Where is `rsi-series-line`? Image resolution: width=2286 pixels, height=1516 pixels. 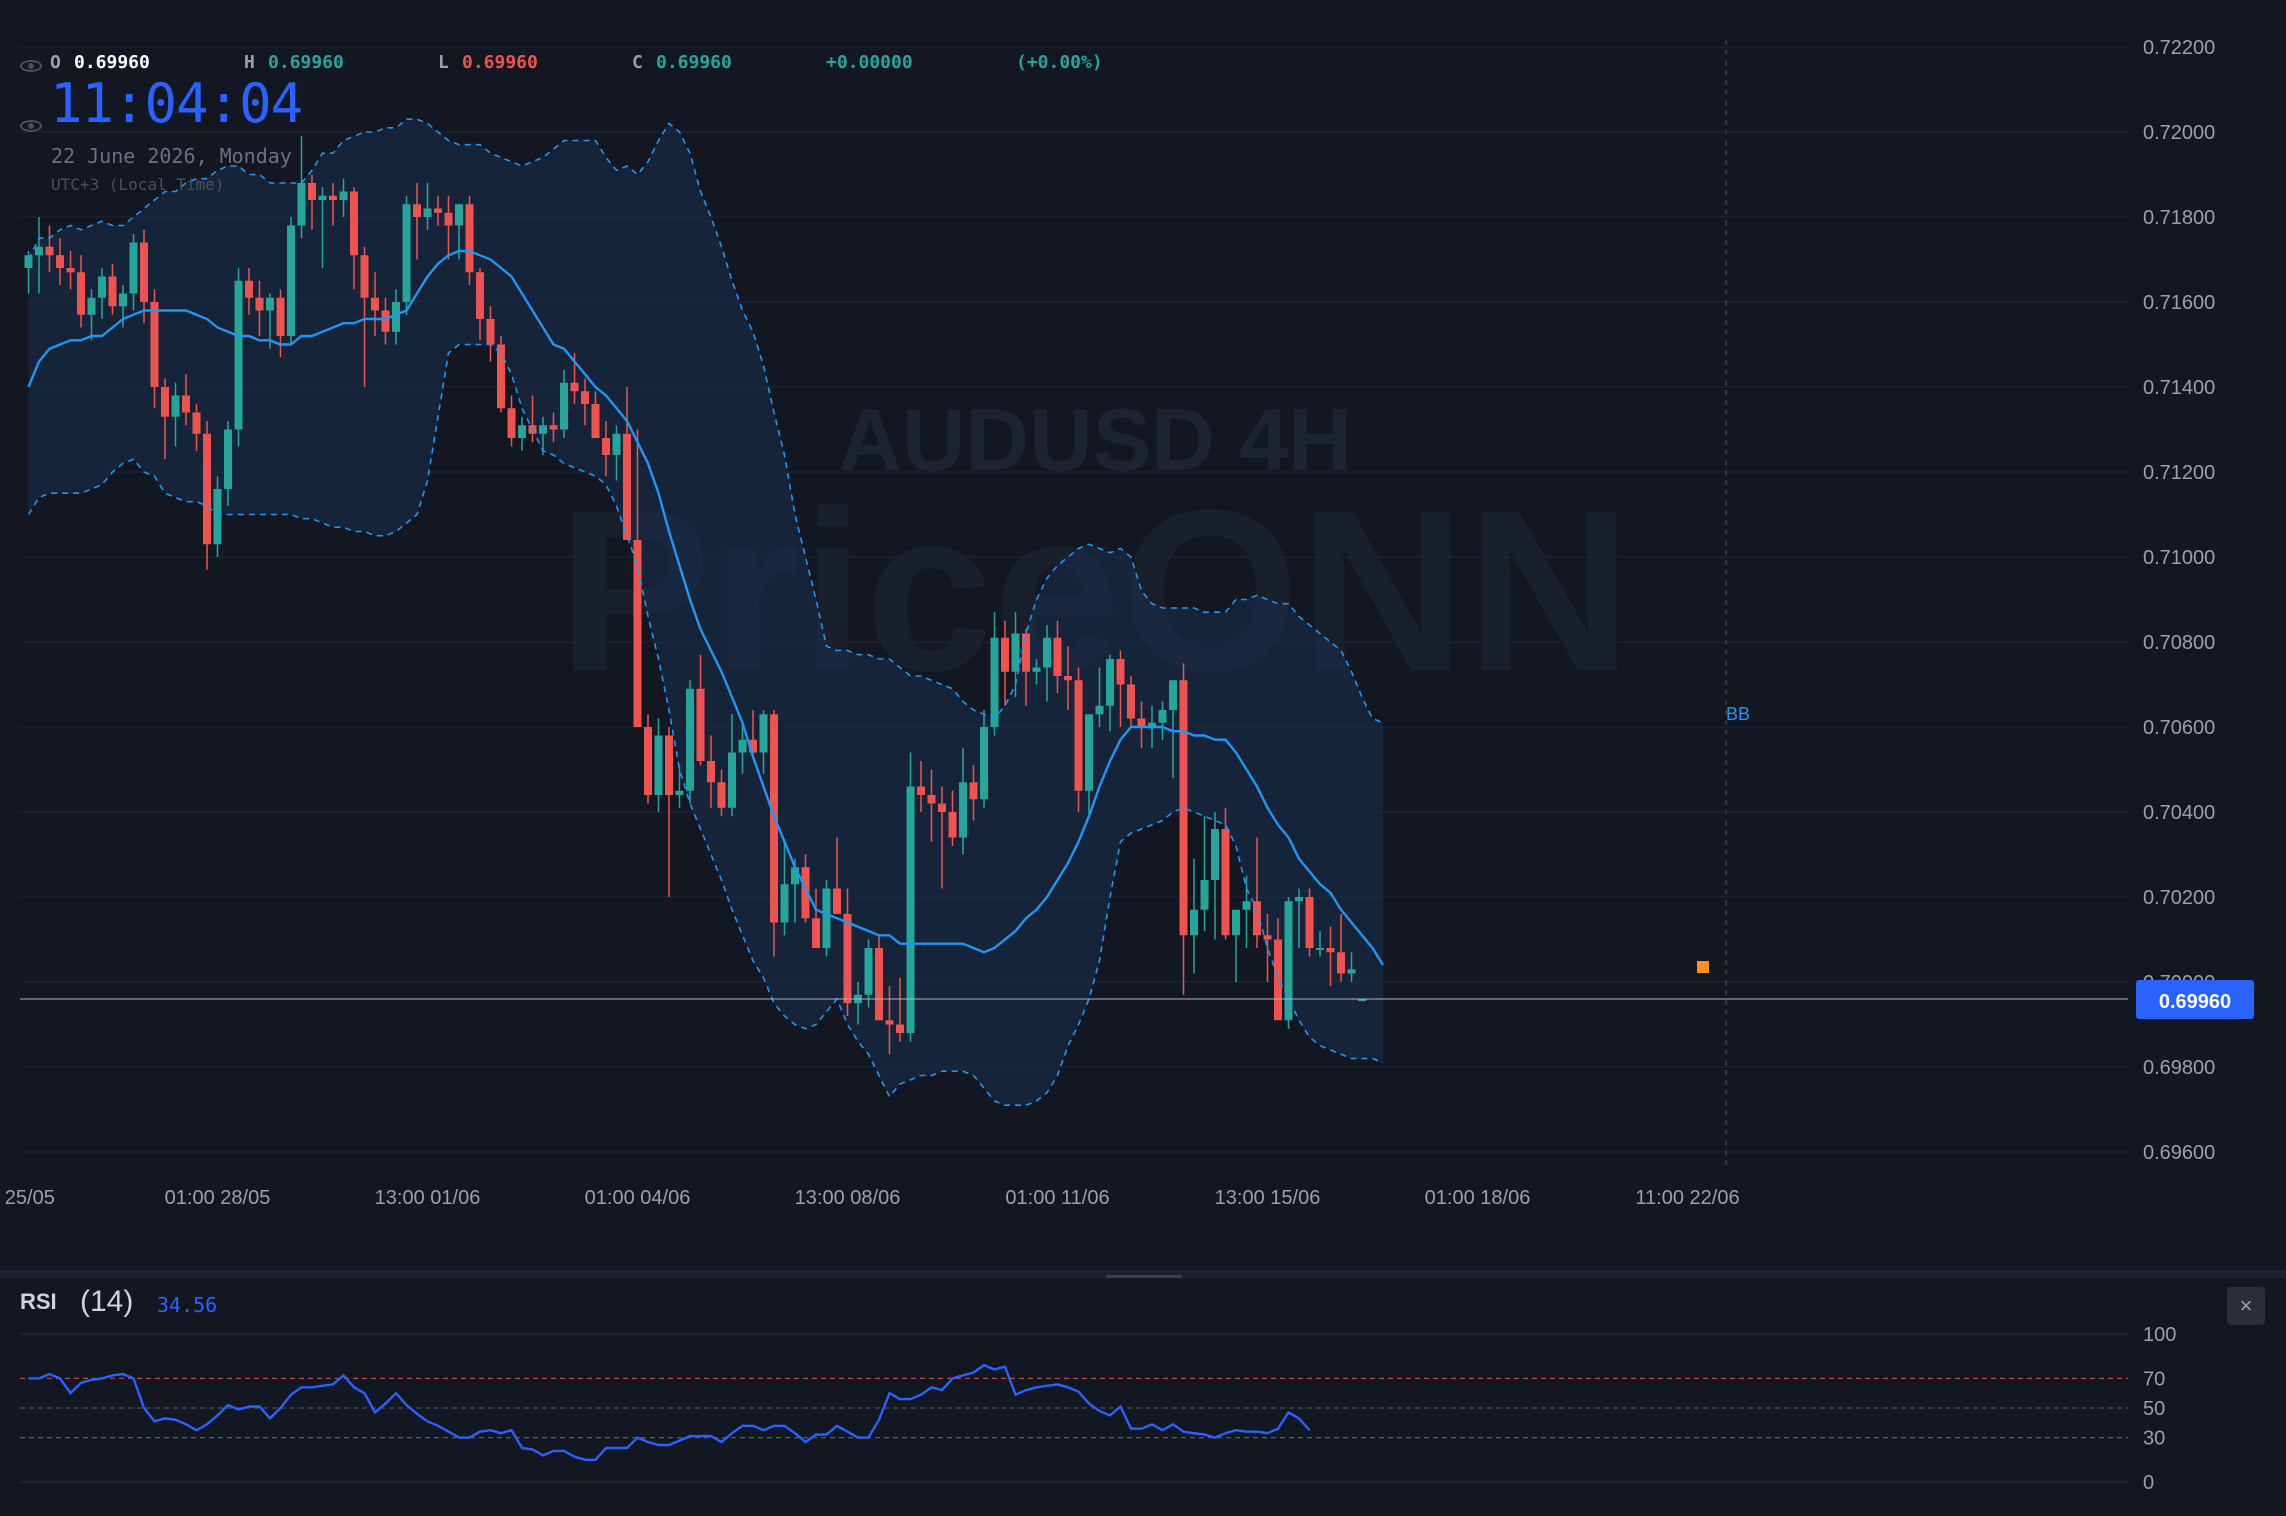
rsi-series-line is located at coordinates (669, 1412).